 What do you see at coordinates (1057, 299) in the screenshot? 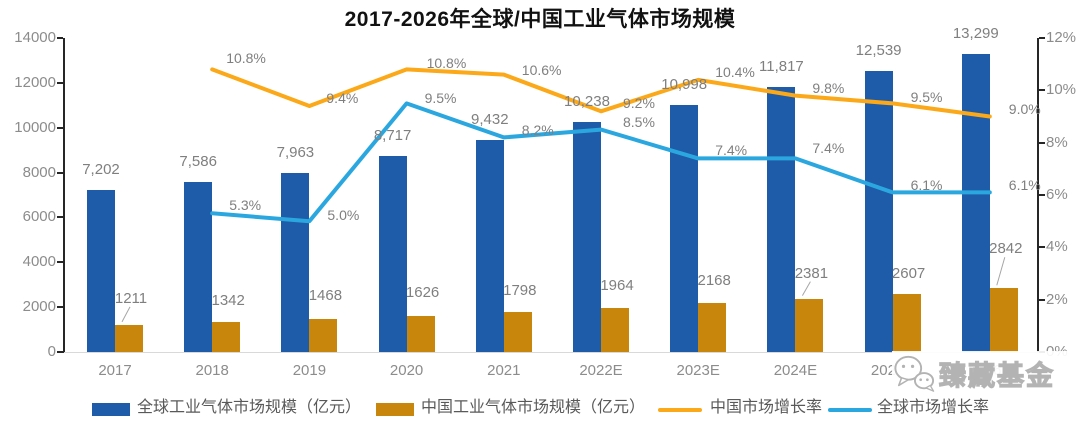
I see `y-axis-tick-label-right: 2%` at bounding box center [1057, 299].